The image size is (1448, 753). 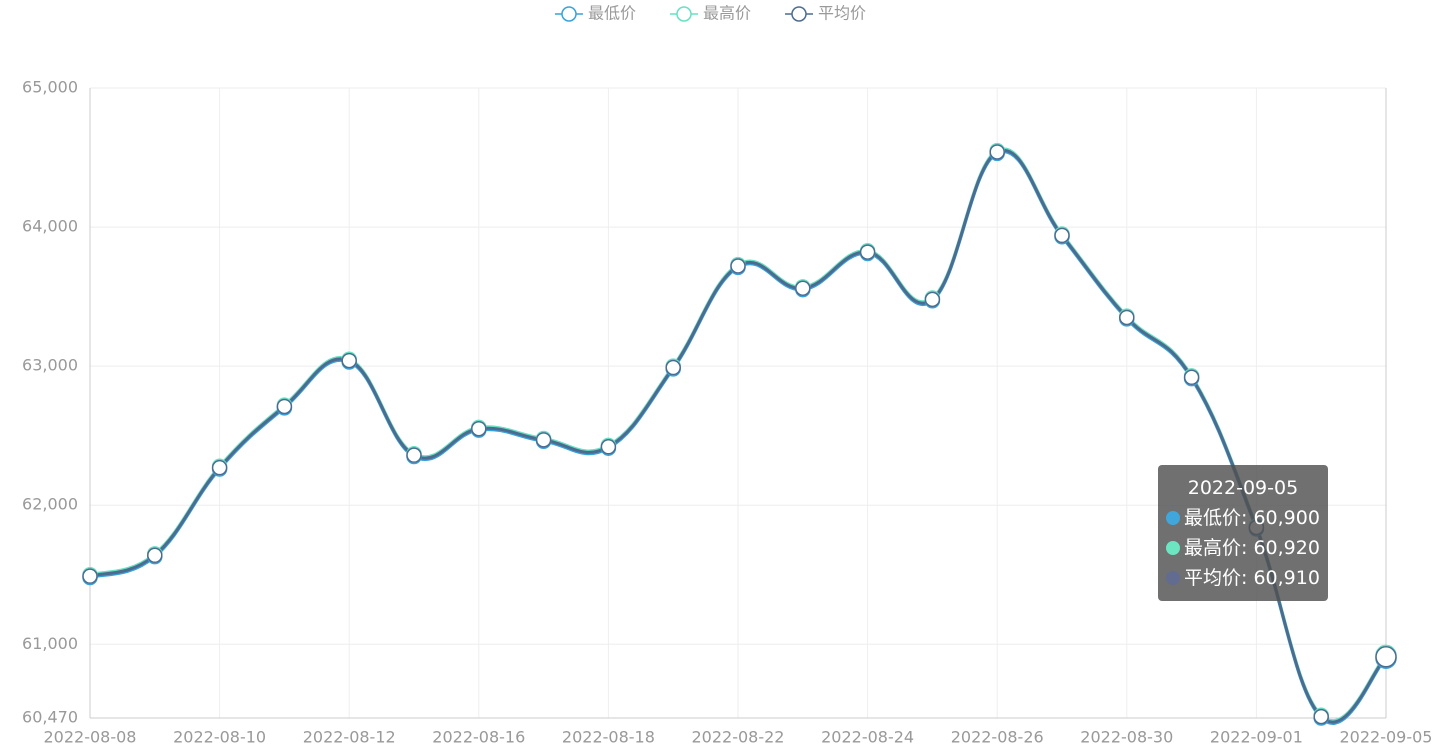 What do you see at coordinates (50, 643) in the screenshot?
I see `y-tick-label: 61,000` at bounding box center [50, 643].